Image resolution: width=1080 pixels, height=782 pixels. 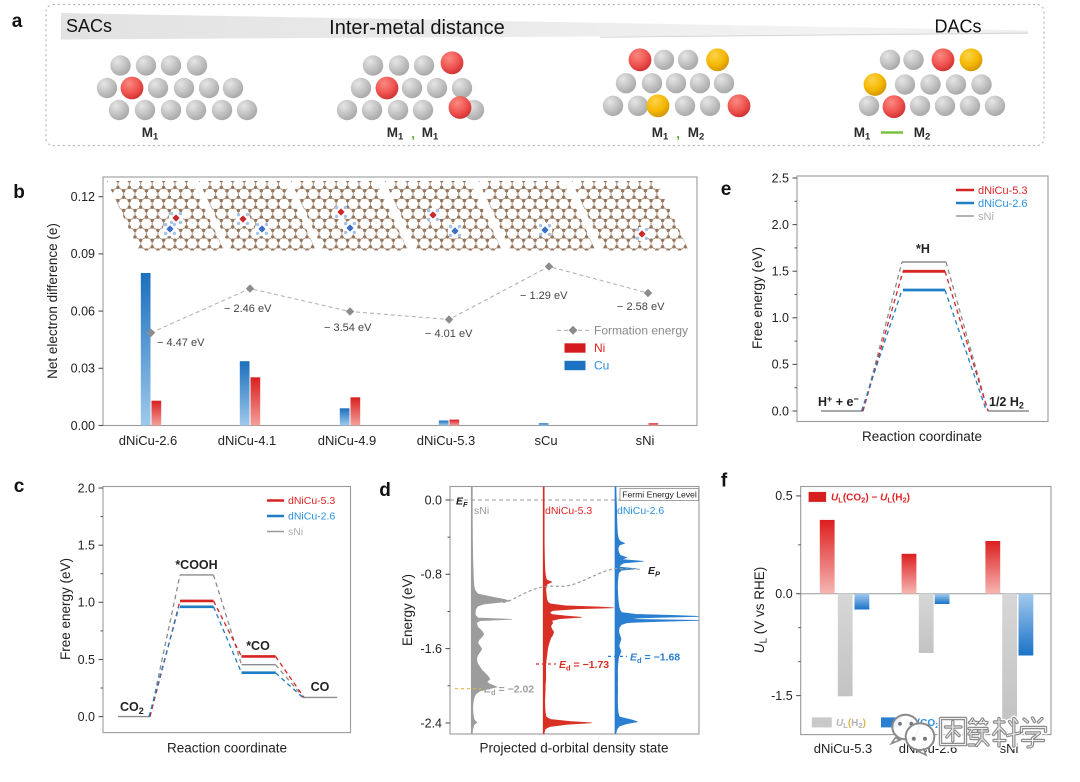 What do you see at coordinates (654, 572) in the screenshot?
I see `svg-text: EP` at bounding box center [654, 572].